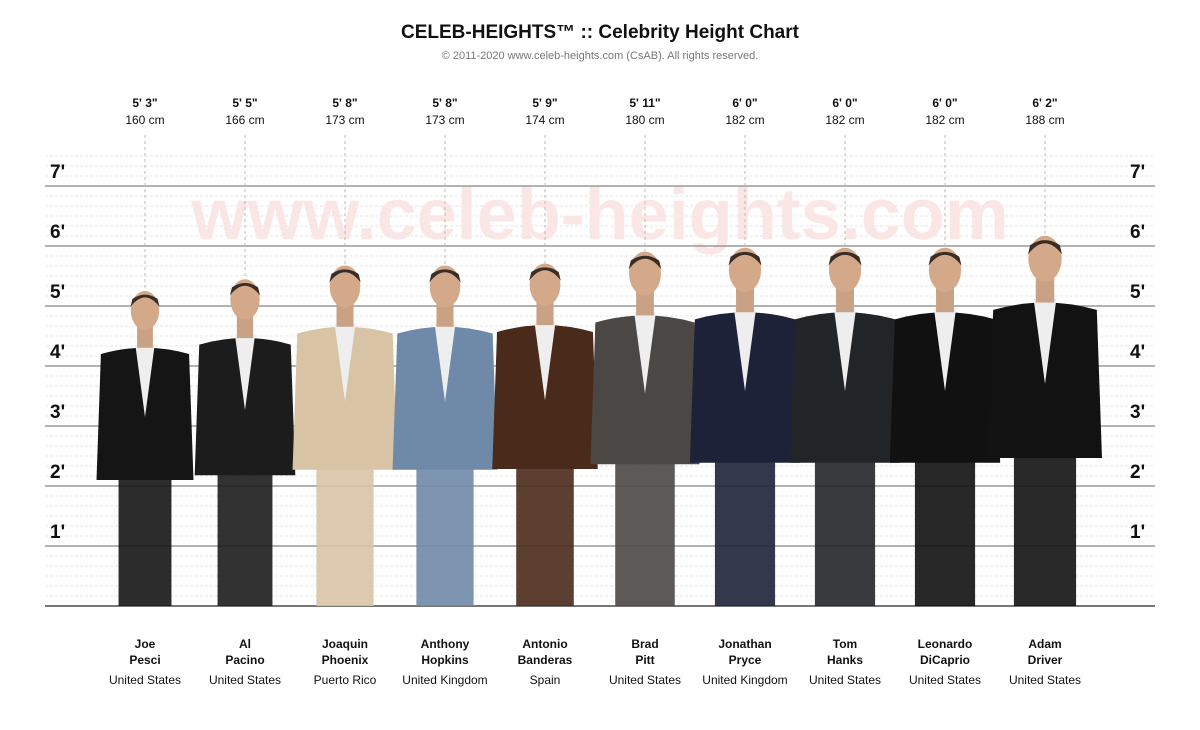 The width and height of the screenshot is (1200, 730). I want to click on country: Spain, so click(545, 680).